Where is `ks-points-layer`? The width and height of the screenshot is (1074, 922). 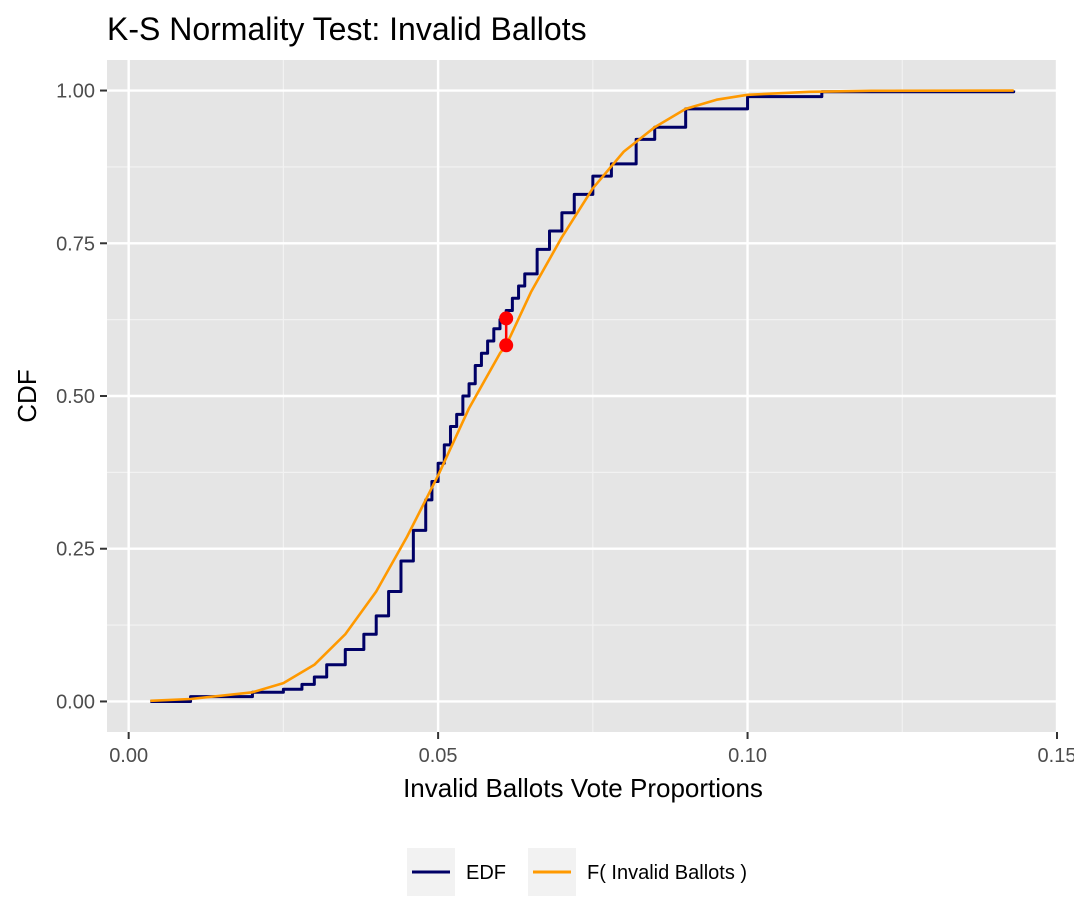 ks-points-layer is located at coordinates (506, 332).